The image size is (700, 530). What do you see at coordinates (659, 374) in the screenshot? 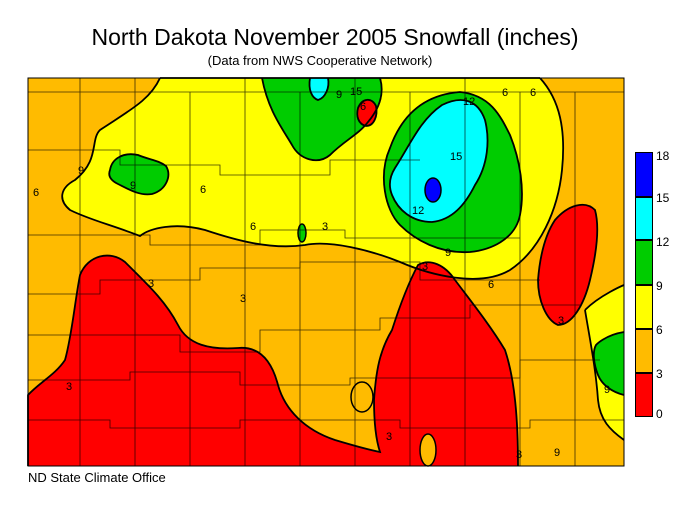
I see `legend-label: 3` at bounding box center [659, 374].